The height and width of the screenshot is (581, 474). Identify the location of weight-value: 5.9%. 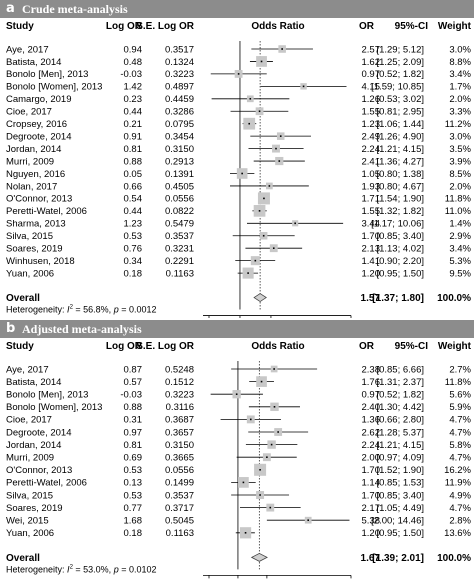
(460, 407).